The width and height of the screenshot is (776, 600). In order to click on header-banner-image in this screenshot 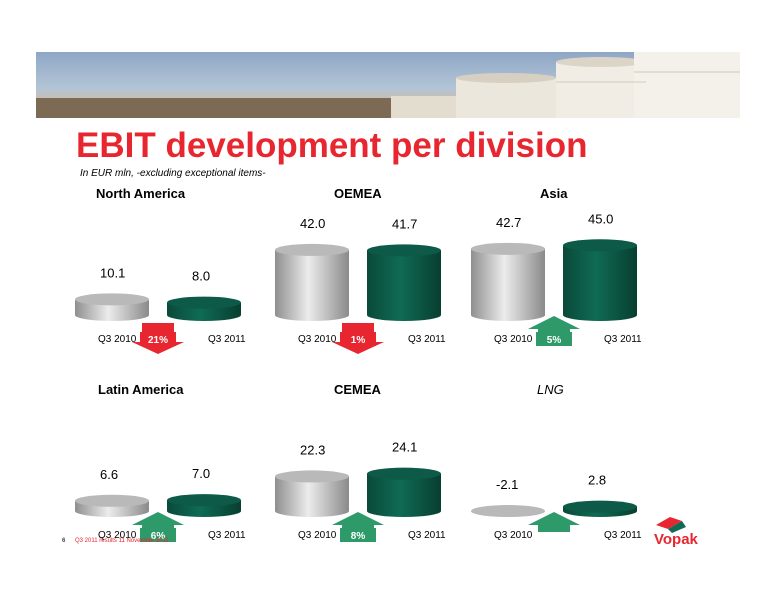, I will do `click(388, 85)`.